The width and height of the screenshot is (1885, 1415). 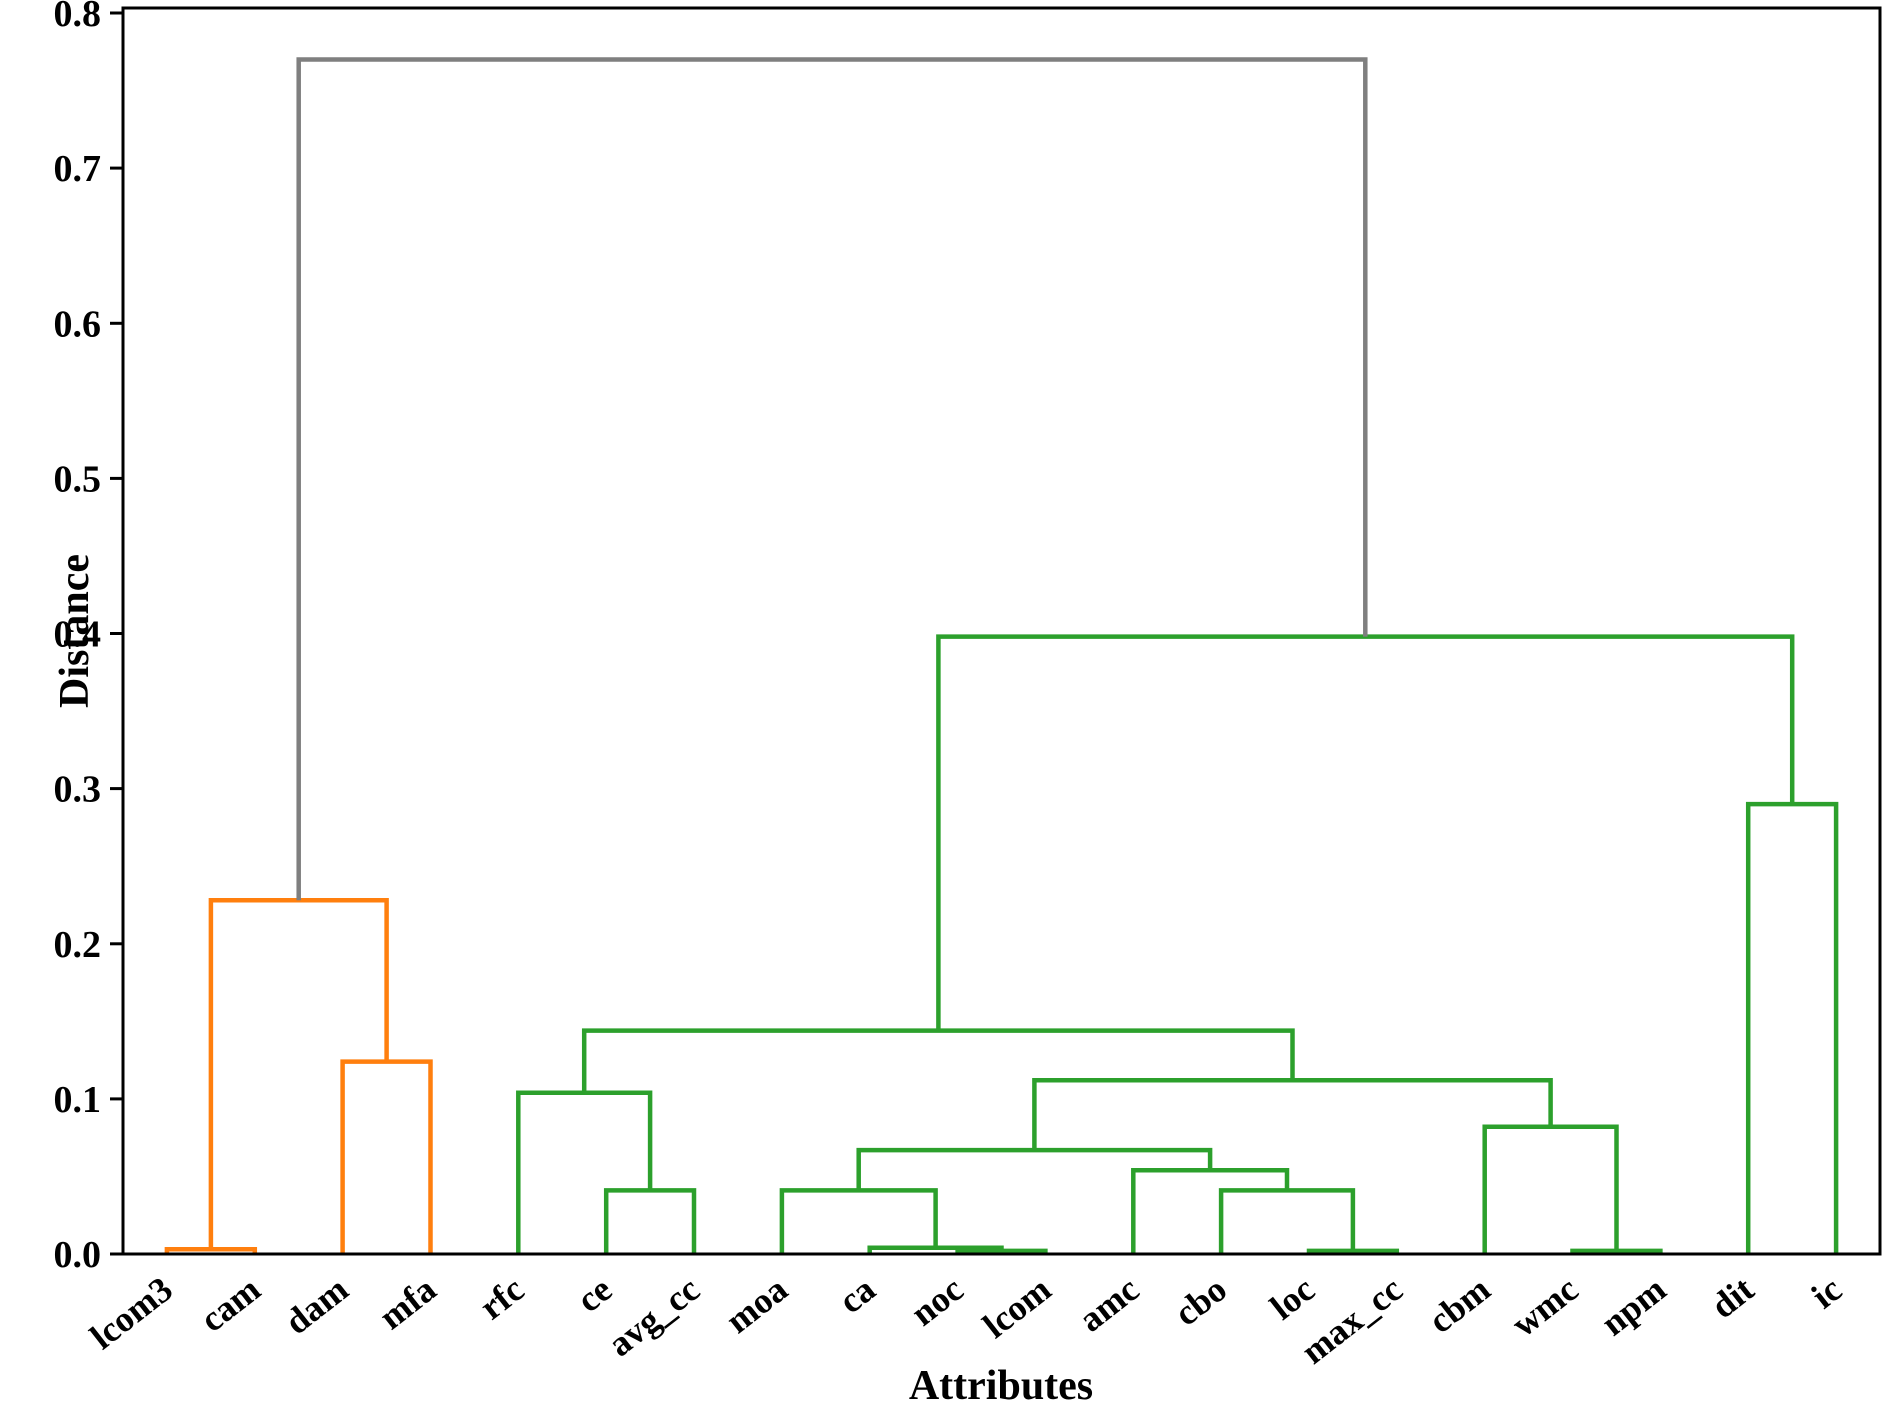 What do you see at coordinates (1634, 1306) in the screenshot?
I see `leaf-label: npm` at bounding box center [1634, 1306].